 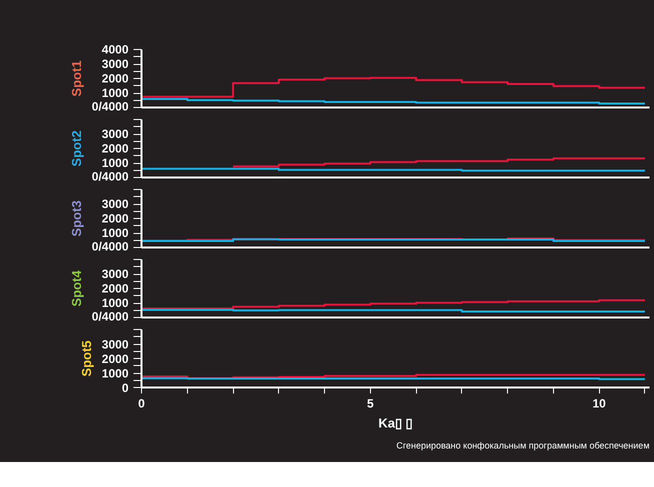 What do you see at coordinates (76, 218) in the screenshot?
I see `y-axis-title: Spot3` at bounding box center [76, 218].